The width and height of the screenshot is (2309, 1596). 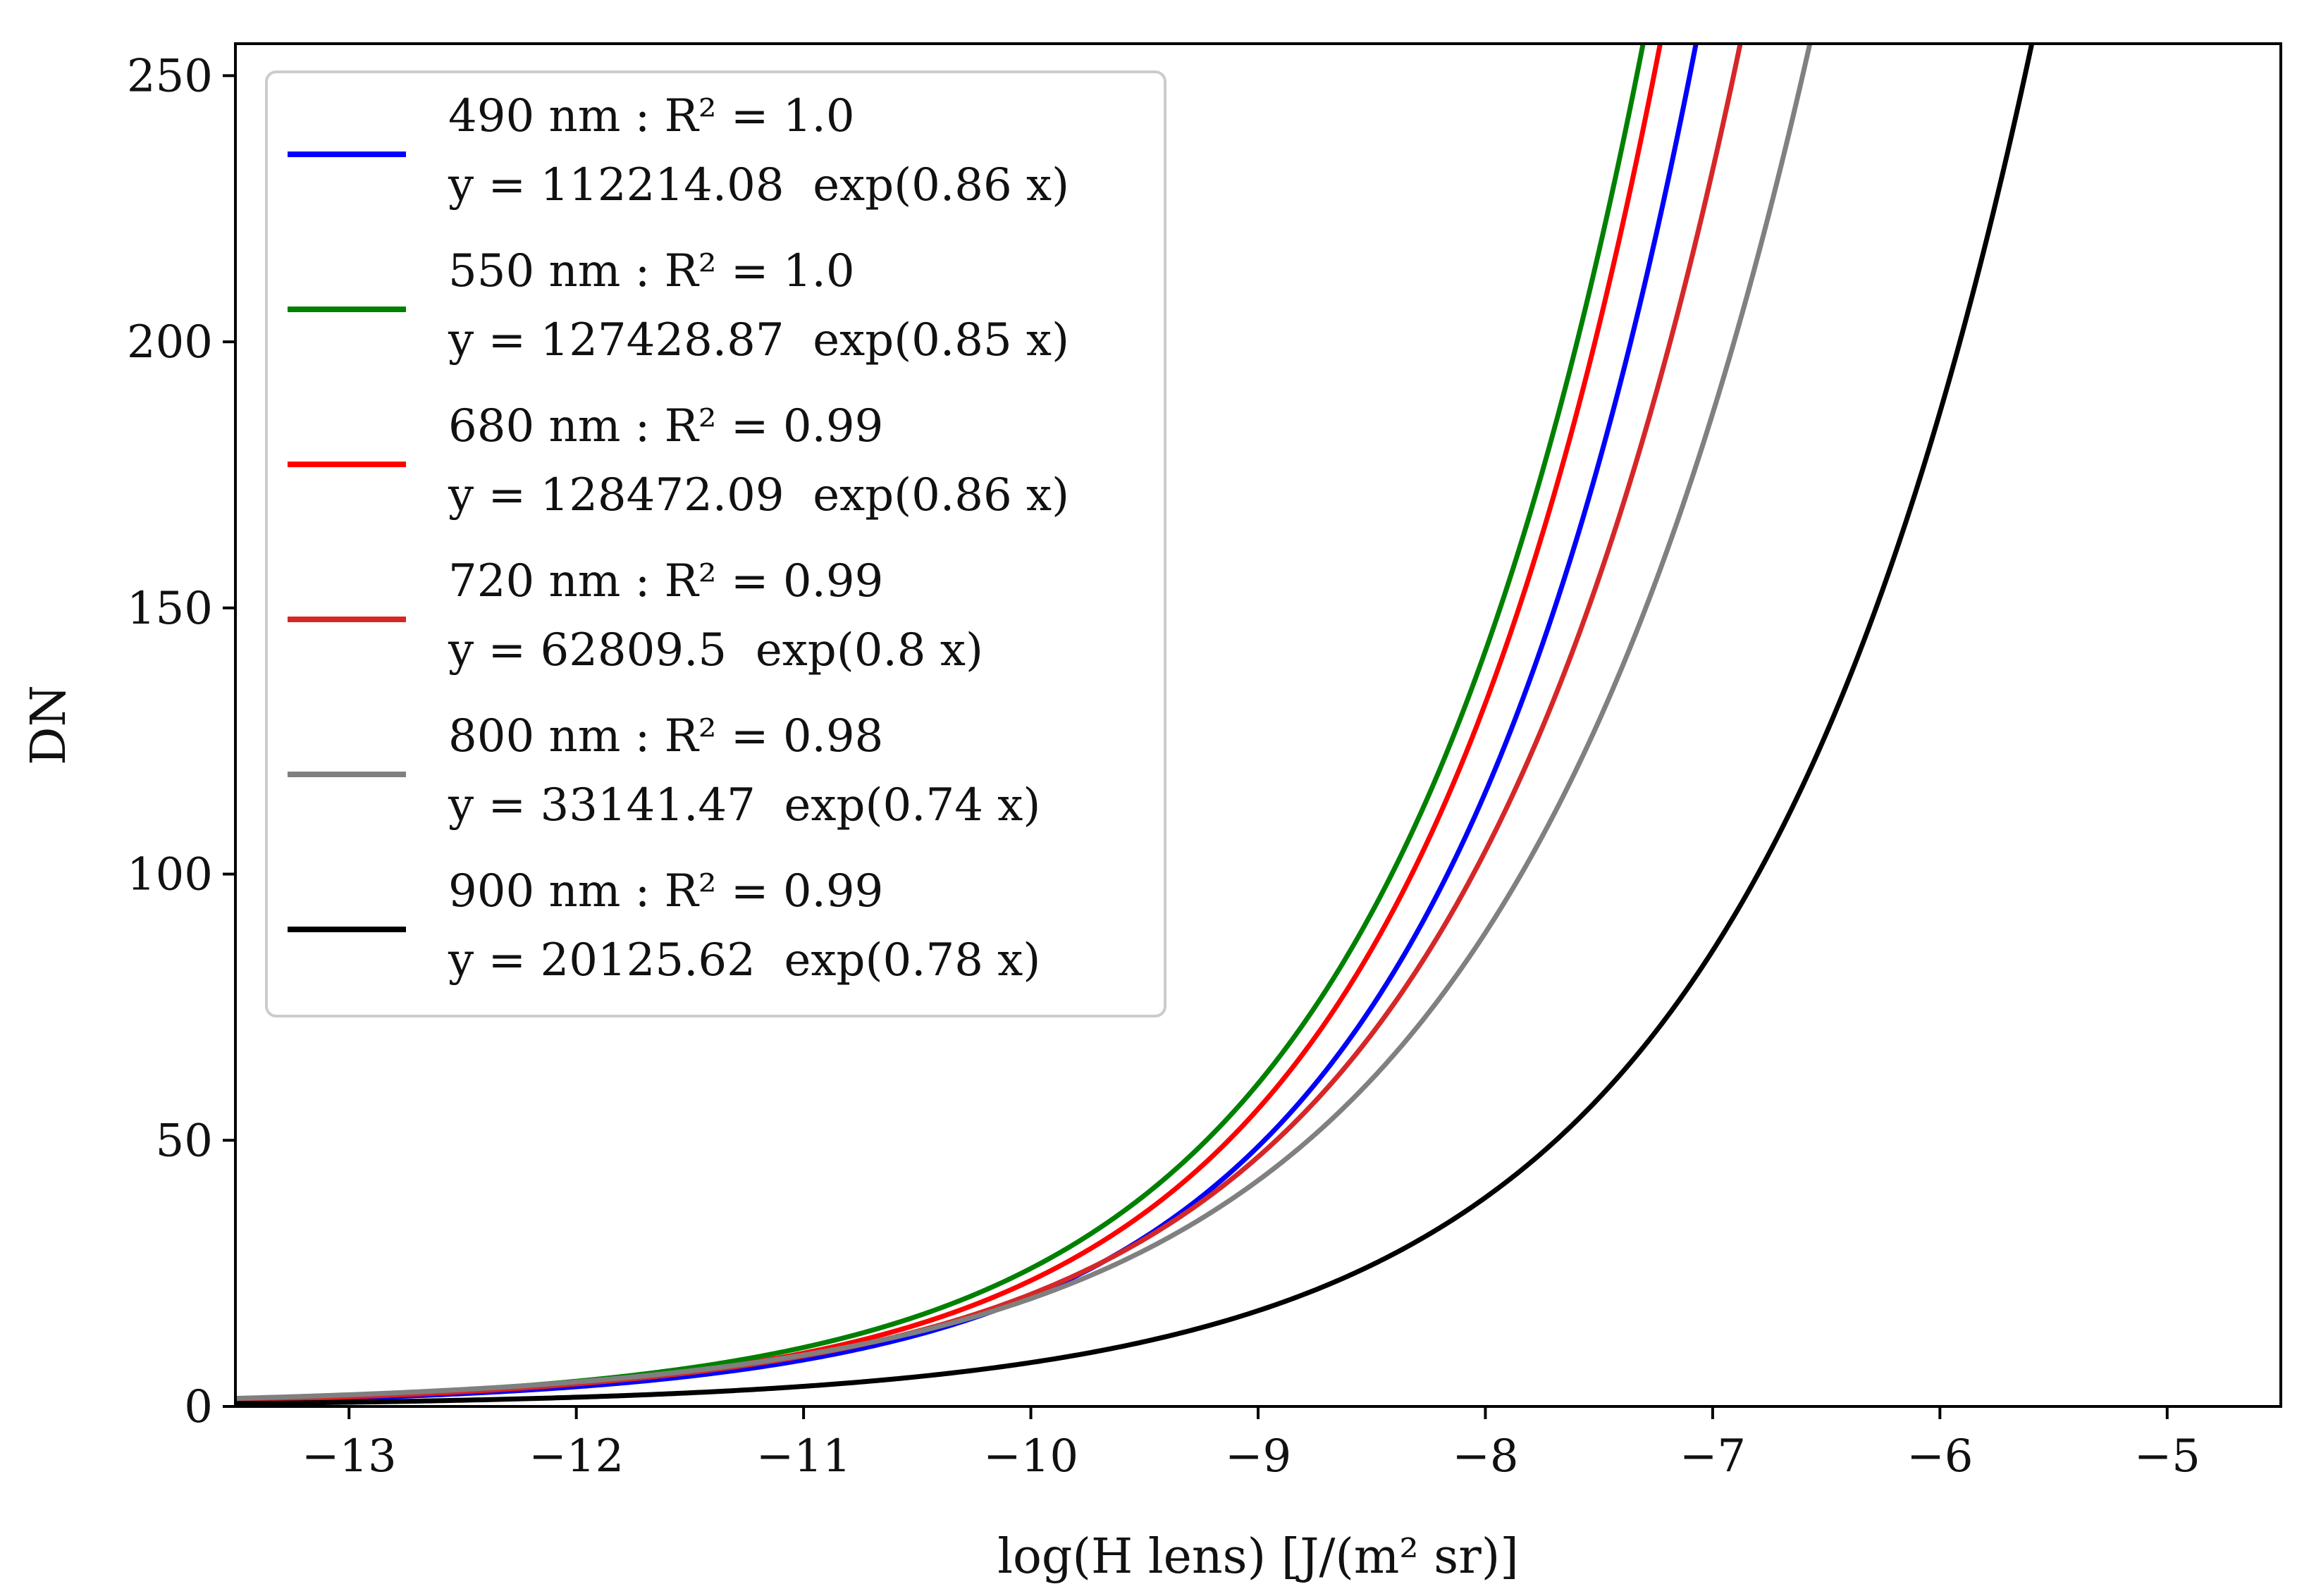 What do you see at coordinates (665, 891) in the screenshot?
I see `legend-label: 900 nm : R² = 0.99` at bounding box center [665, 891].